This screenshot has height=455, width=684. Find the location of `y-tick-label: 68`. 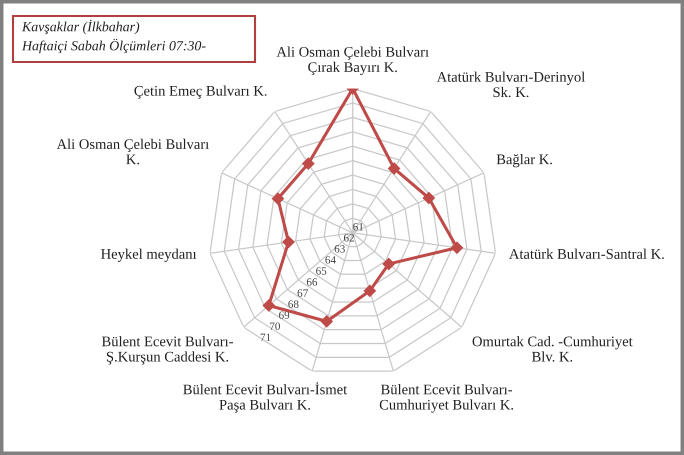

y-tick-label: 68 is located at coordinates (293, 304).